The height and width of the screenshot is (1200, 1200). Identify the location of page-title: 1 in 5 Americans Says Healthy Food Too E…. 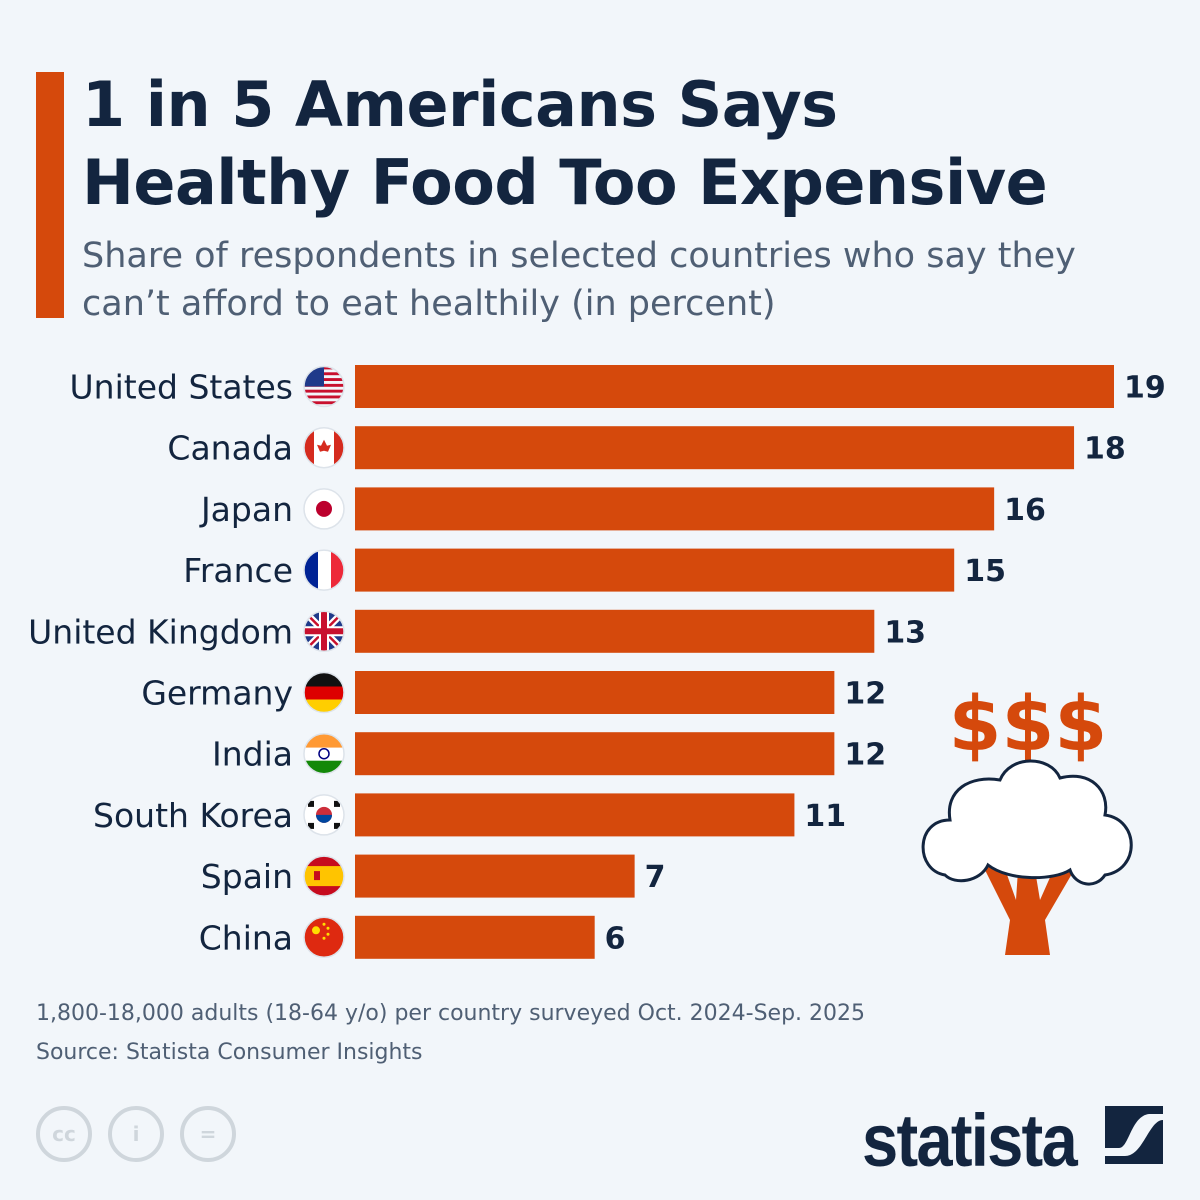
(565, 144).